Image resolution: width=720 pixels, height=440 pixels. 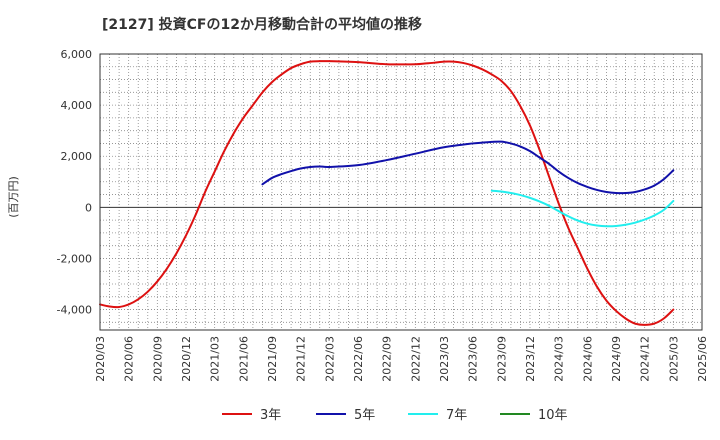 I want to click on x-tick-label: 2020/09, so click(x=157, y=359).